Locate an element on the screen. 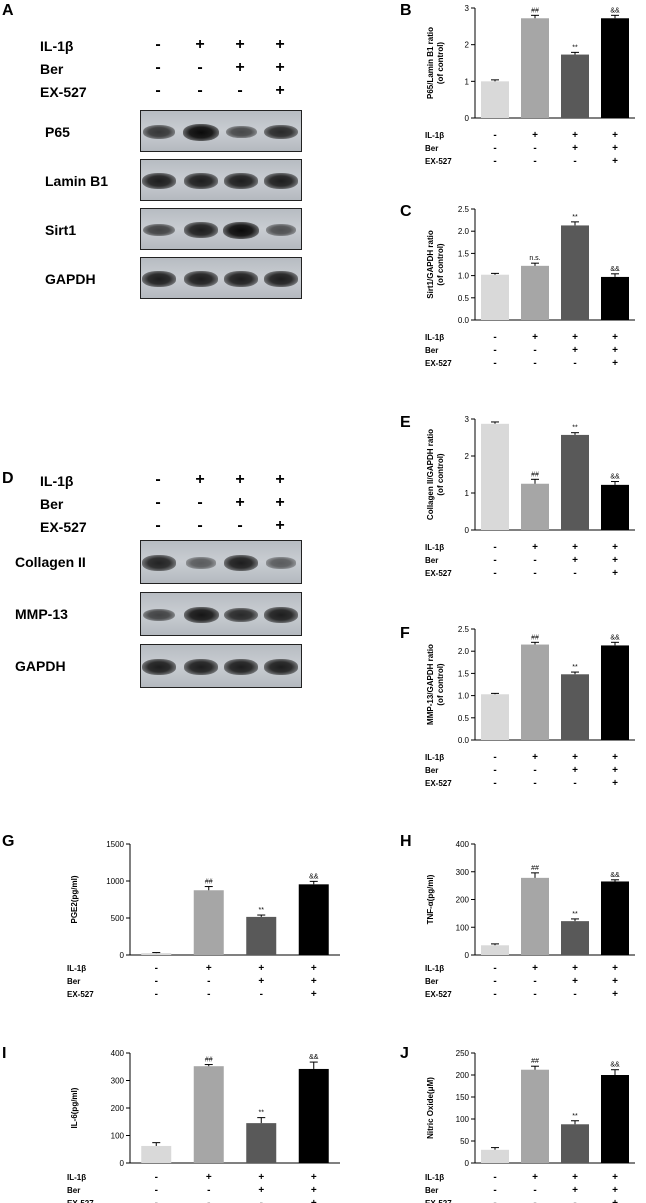  y-tick-label: 150 is located at coordinates (463, 1097).